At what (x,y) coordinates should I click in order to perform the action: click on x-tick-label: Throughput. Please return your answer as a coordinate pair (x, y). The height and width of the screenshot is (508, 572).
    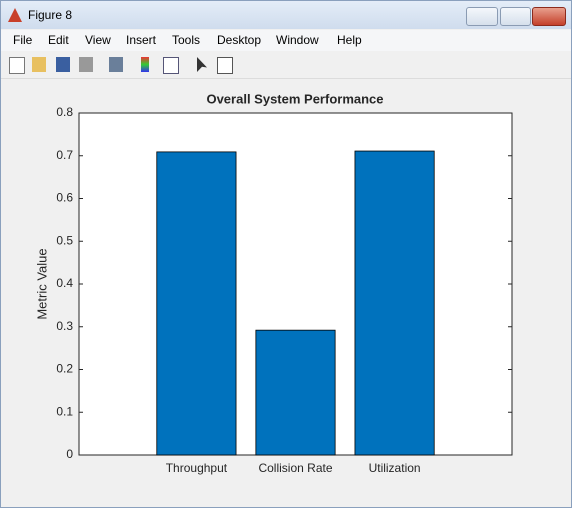
    Looking at the image, I should click on (197, 468).